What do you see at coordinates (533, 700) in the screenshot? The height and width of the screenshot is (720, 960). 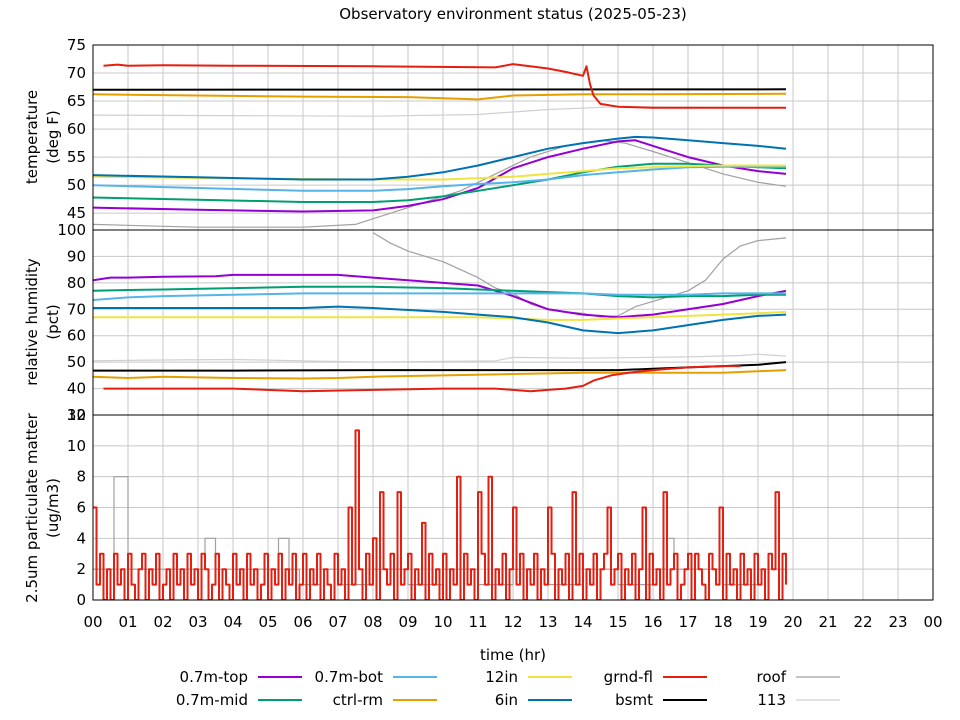 I see `legend-item-in6: 6in` at bounding box center [533, 700].